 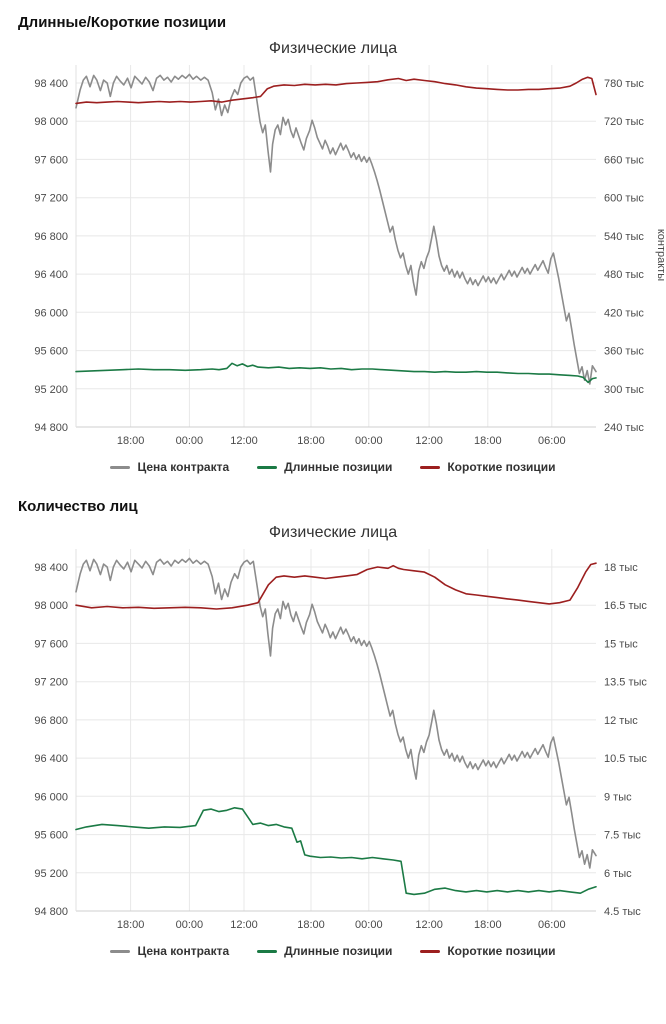 I want to click on right-axis-tick-label: 780 тыс, so click(x=624, y=84).